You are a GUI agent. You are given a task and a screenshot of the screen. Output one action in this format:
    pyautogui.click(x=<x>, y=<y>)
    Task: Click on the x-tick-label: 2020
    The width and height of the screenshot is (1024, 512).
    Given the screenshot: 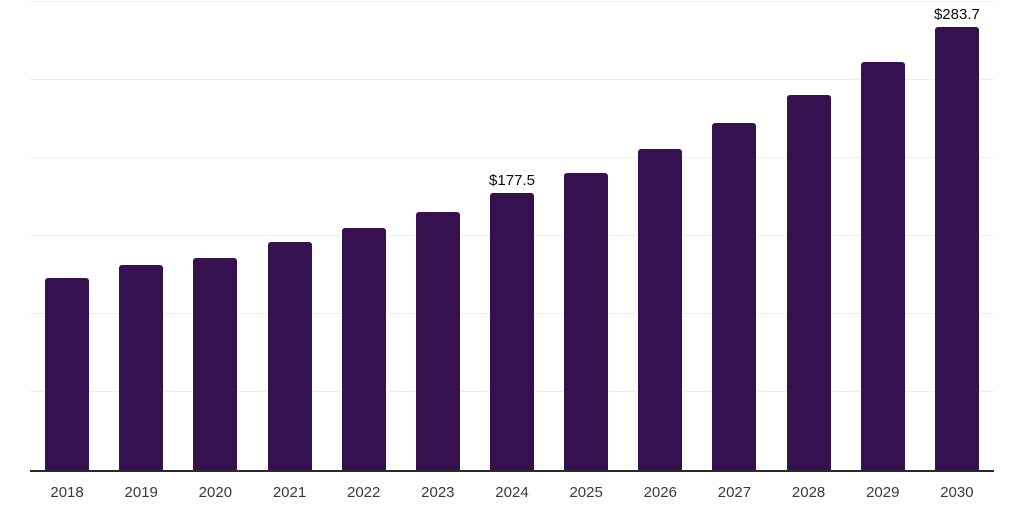 What is the action you would take?
    pyautogui.click(x=215, y=492)
    